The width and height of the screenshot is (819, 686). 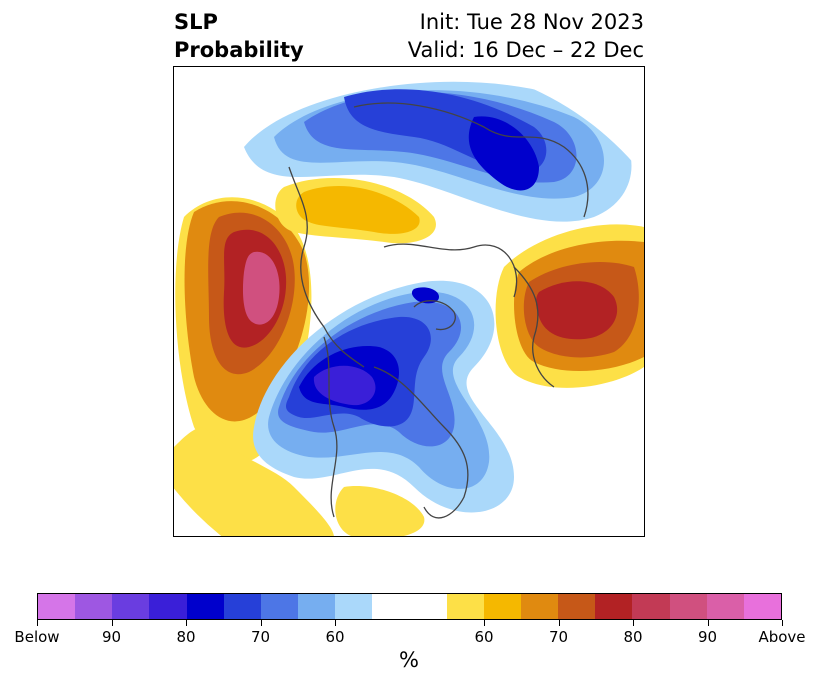 What do you see at coordinates (425, 295) in the screenshot?
I see `below-region-arctic-core` at bounding box center [425, 295].